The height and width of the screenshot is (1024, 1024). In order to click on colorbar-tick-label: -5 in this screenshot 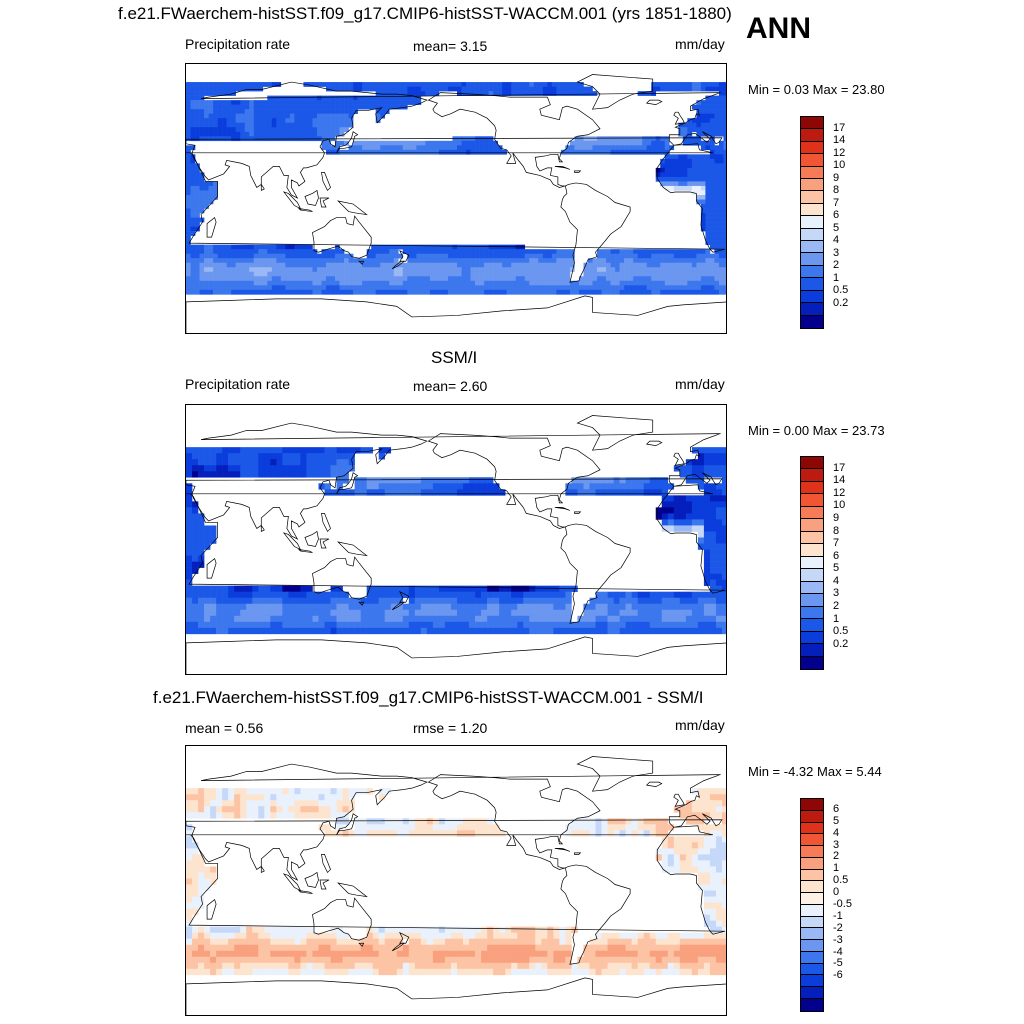, I will do `click(838, 963)`.